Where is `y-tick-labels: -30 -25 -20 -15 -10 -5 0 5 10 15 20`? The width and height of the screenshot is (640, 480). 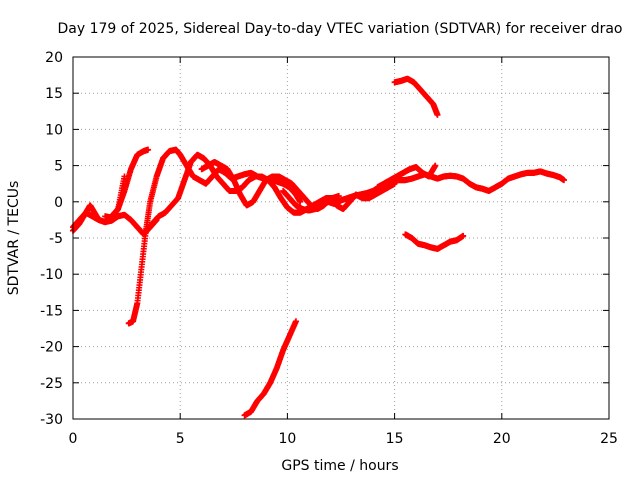
y-tick-labels: -30 -25 -20 -15 -10 -5 0 5 10 15 20 is located at coordinates (51, 239).